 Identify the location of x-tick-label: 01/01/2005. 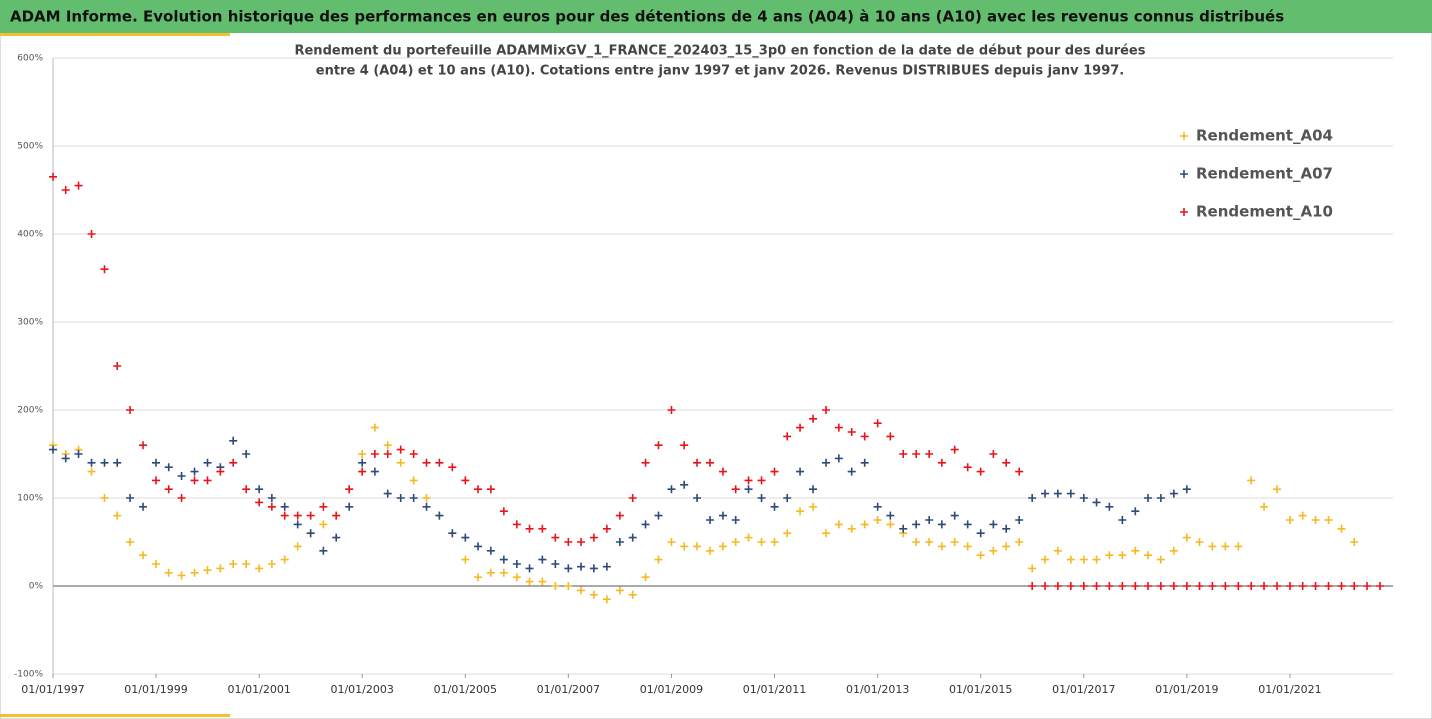
(465, 689).